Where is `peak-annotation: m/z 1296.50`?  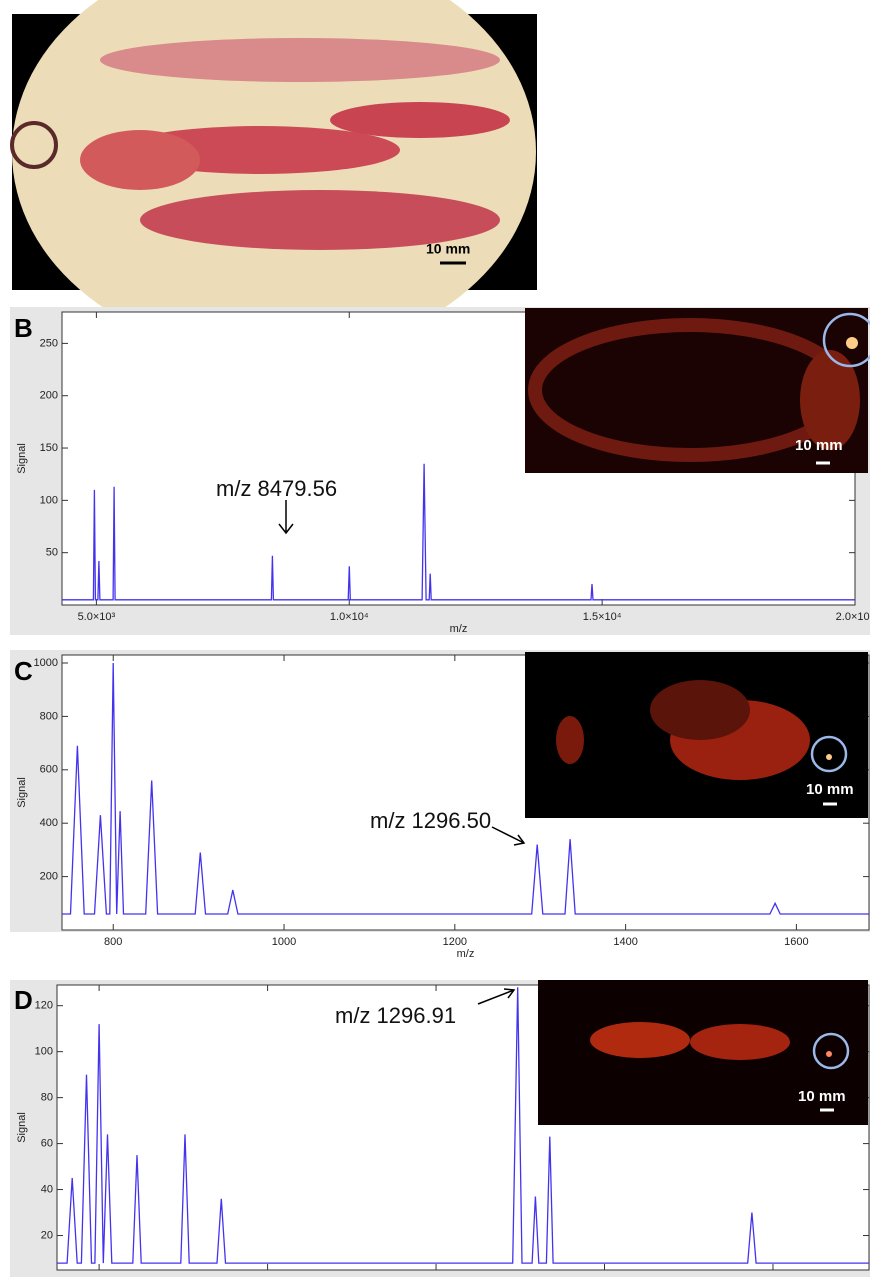 peak-annotation: m/z 1296.50 is located at coordinates (430, 820).